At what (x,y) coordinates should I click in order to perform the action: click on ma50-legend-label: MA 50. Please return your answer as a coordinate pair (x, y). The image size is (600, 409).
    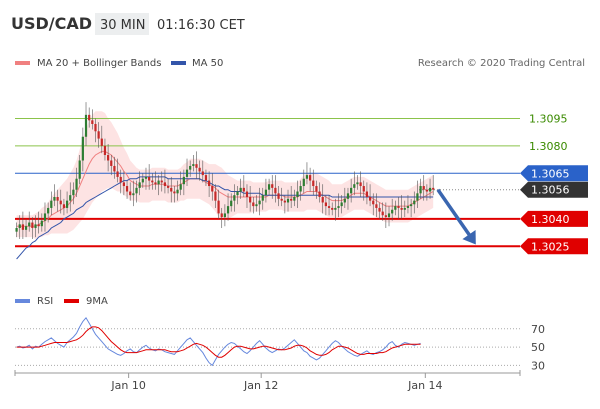
    Looking at the image, I should click on (207, 63).